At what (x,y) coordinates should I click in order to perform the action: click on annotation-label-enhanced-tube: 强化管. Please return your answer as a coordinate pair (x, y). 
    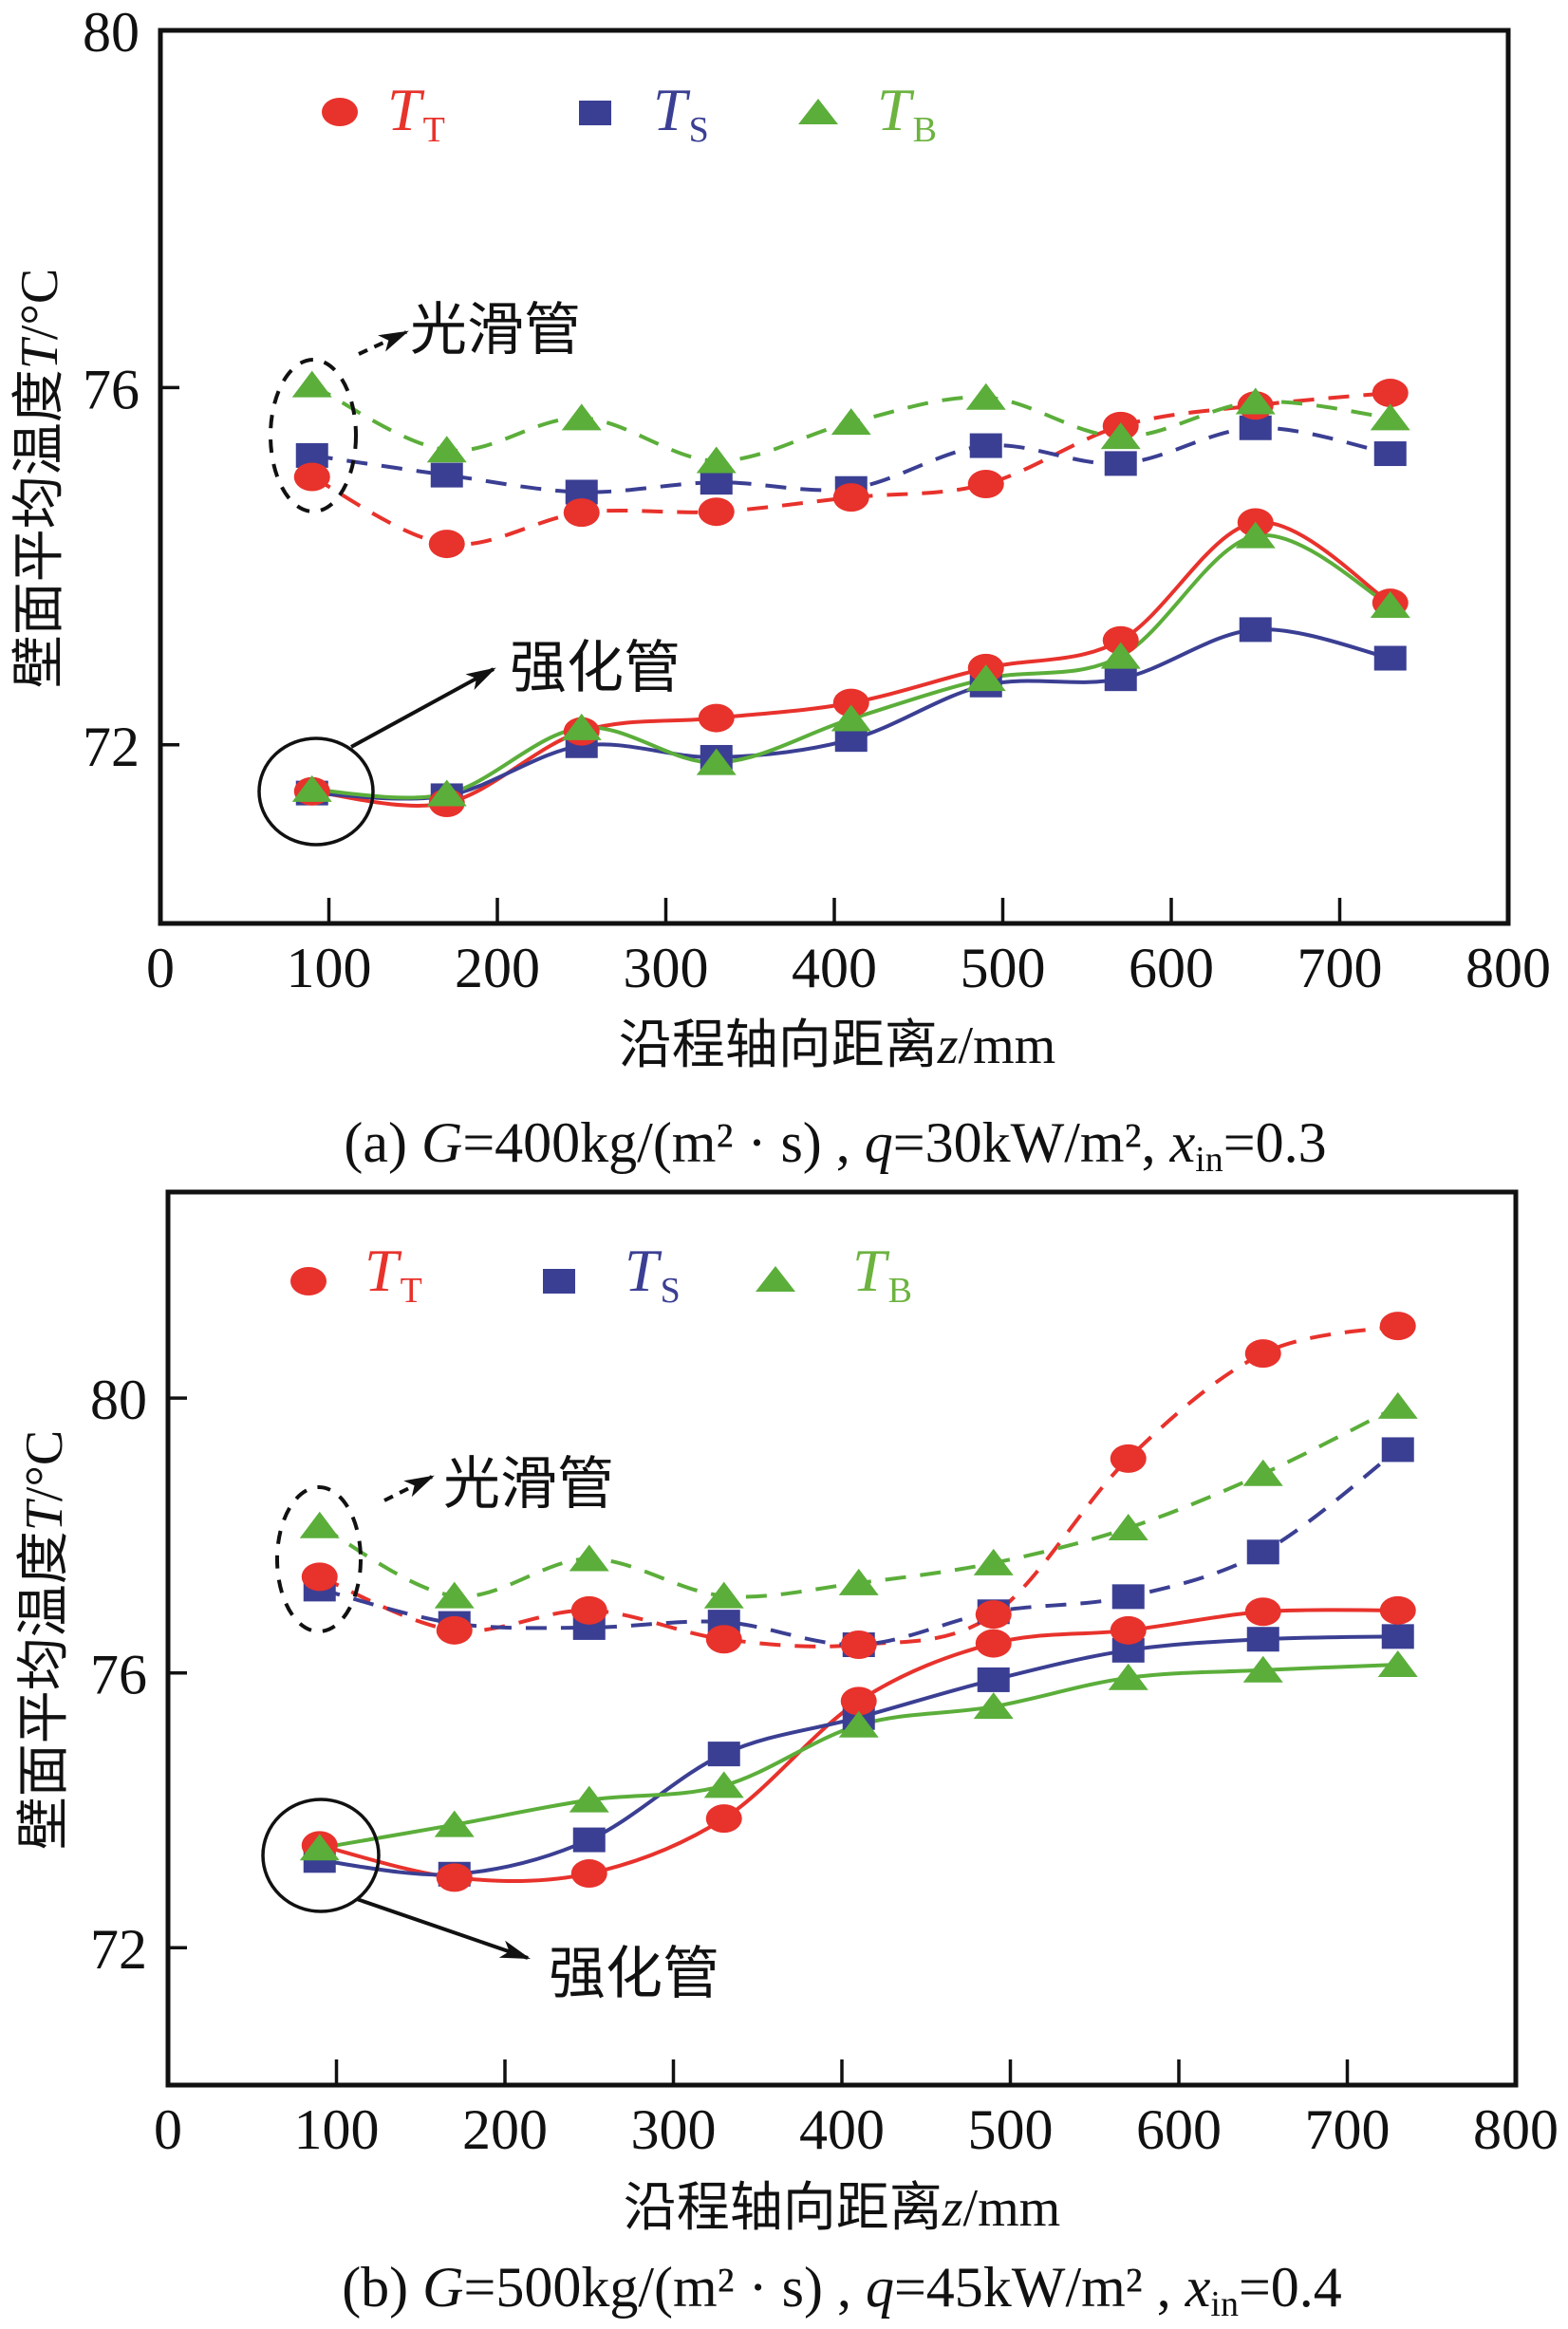
    Looking at the image, I should click on (596, 668).